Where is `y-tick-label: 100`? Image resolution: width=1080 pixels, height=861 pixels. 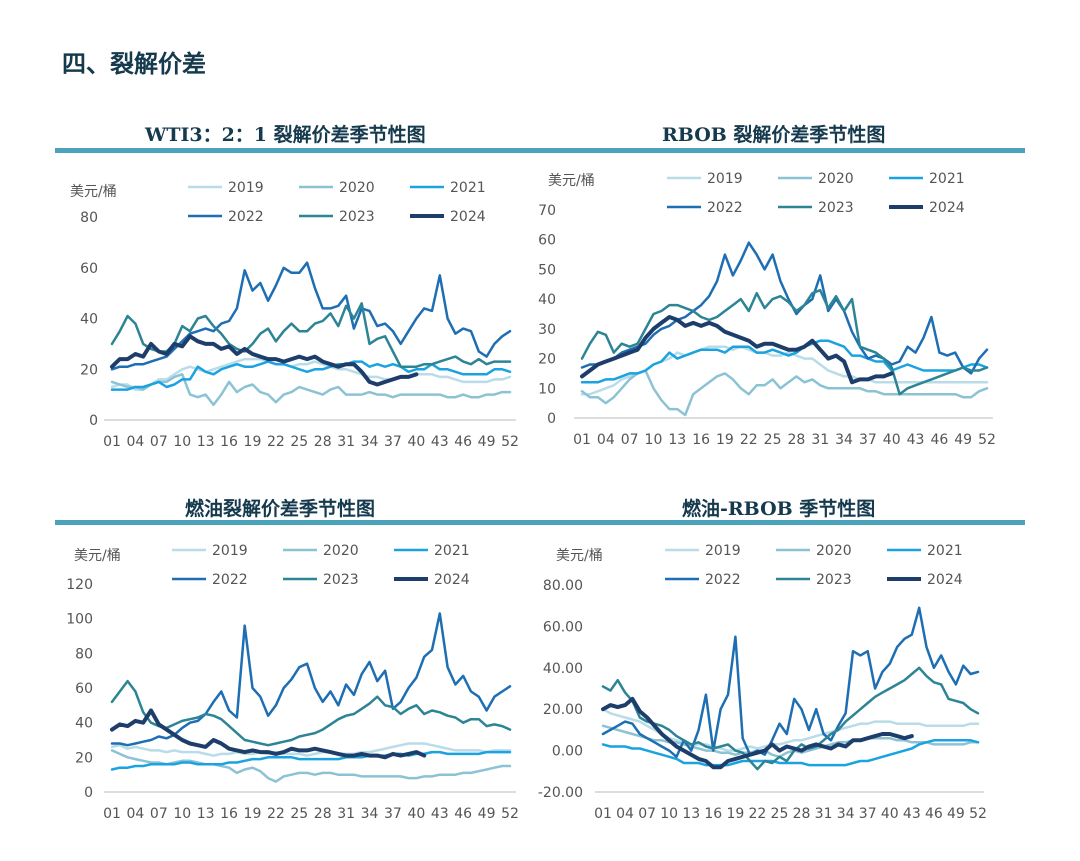 y-tick-label: 100 is located at coordinates (79, 620).